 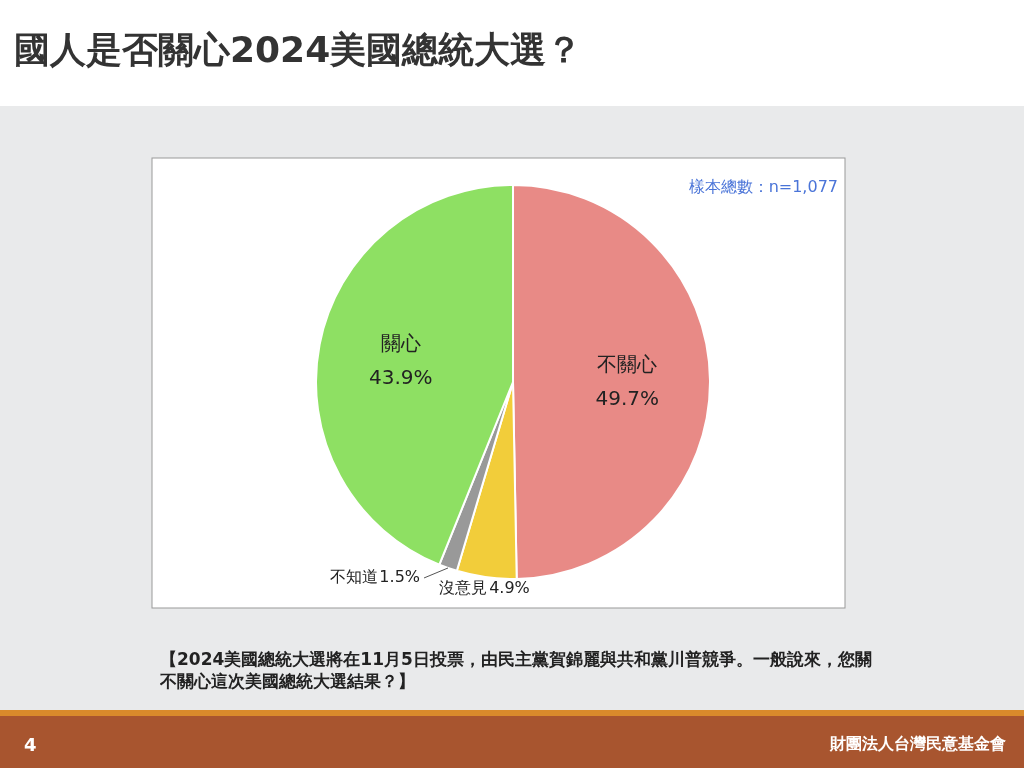 What do you see at coordinates (763, 186) in the screenshot?
I see `text: 樣本總數：n=1,077` at bounding box center [763, 186].